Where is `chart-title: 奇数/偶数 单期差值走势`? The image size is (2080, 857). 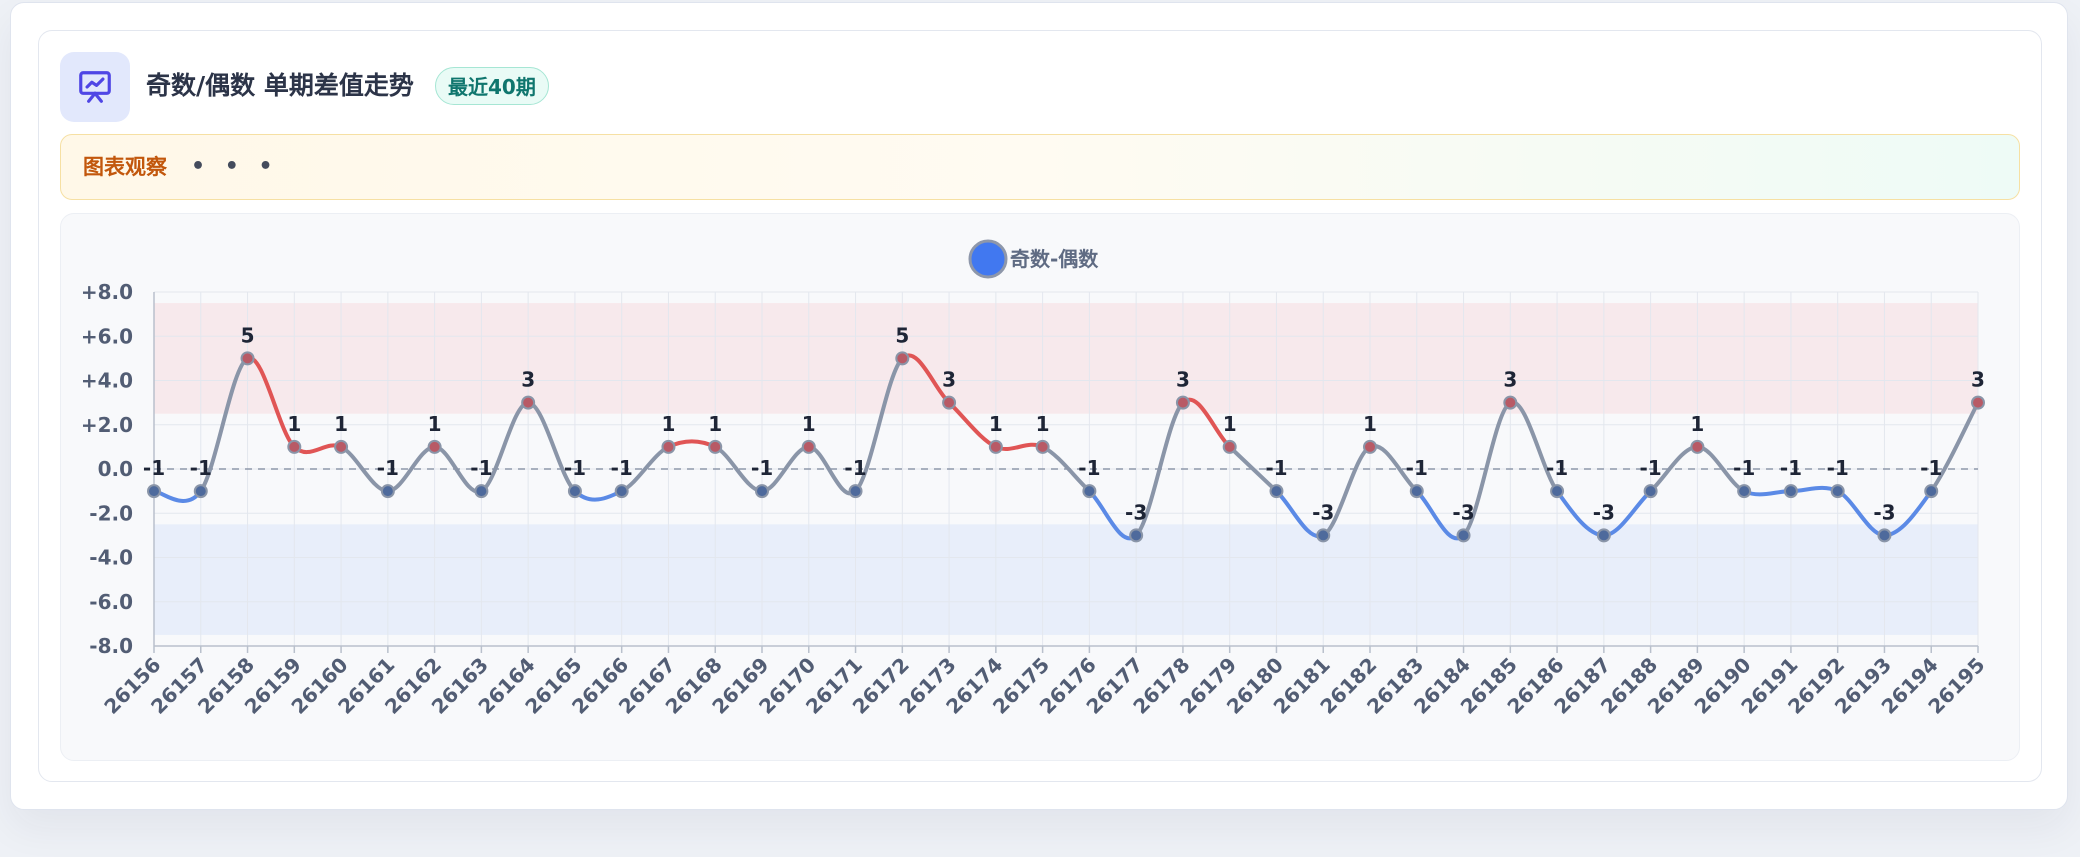
chart-title: 奇数/偶数 单期差值走势 is located at coordinates (280, 85).